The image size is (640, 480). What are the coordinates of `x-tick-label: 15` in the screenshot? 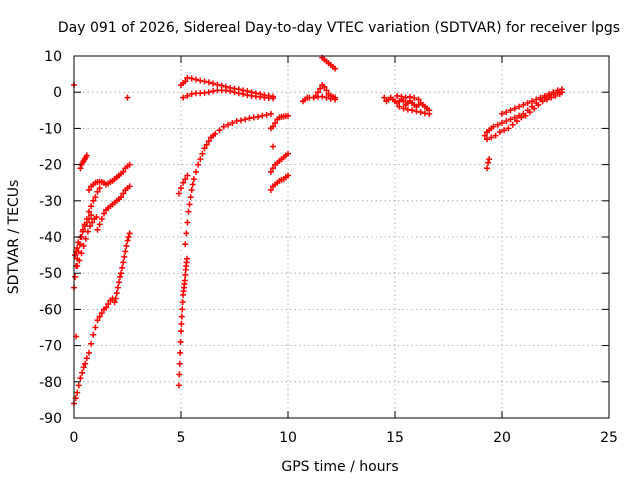 It's located at (395, 438).